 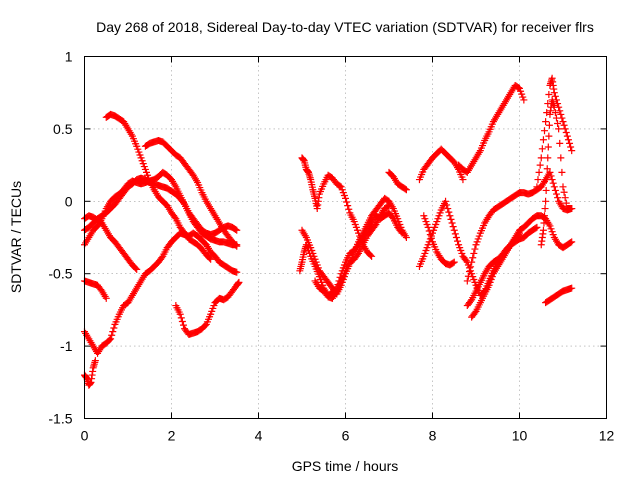 What do you see at coordinates (63, 129) in the screenshot?
I see `y-tick-label: 0.5` at bounding box center [63, 129].